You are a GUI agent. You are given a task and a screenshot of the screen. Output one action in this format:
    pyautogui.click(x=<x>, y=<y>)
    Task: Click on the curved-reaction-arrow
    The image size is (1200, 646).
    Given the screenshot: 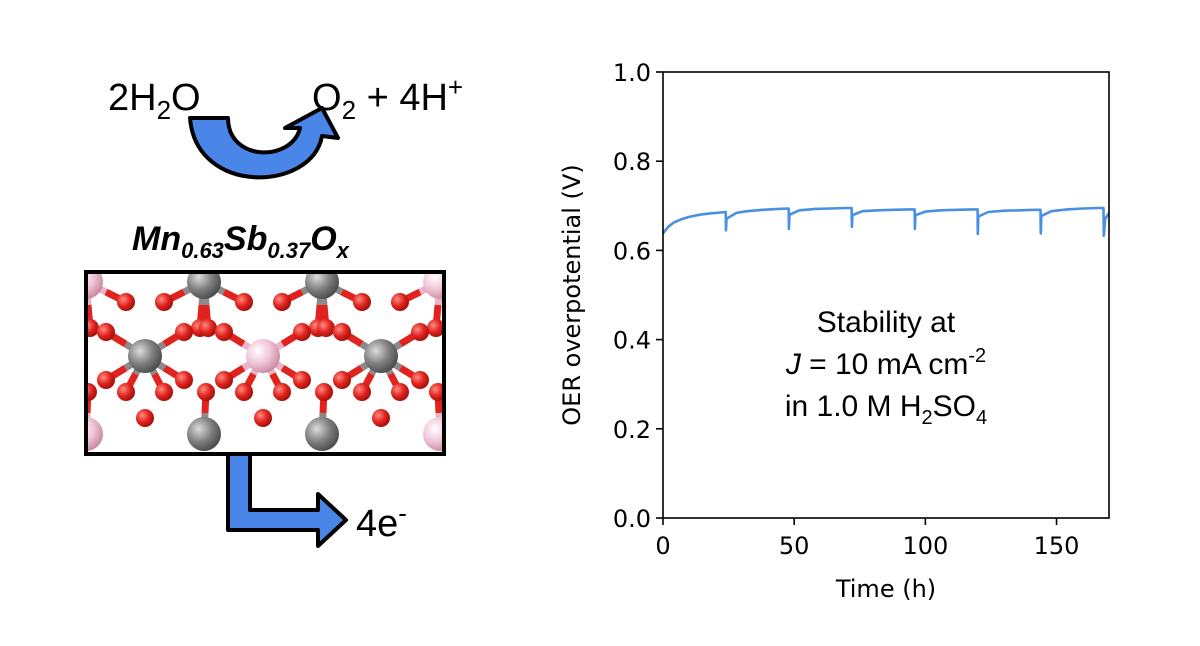 What is the action you would take?
    pyautogui.click(x=264, y=143)
    